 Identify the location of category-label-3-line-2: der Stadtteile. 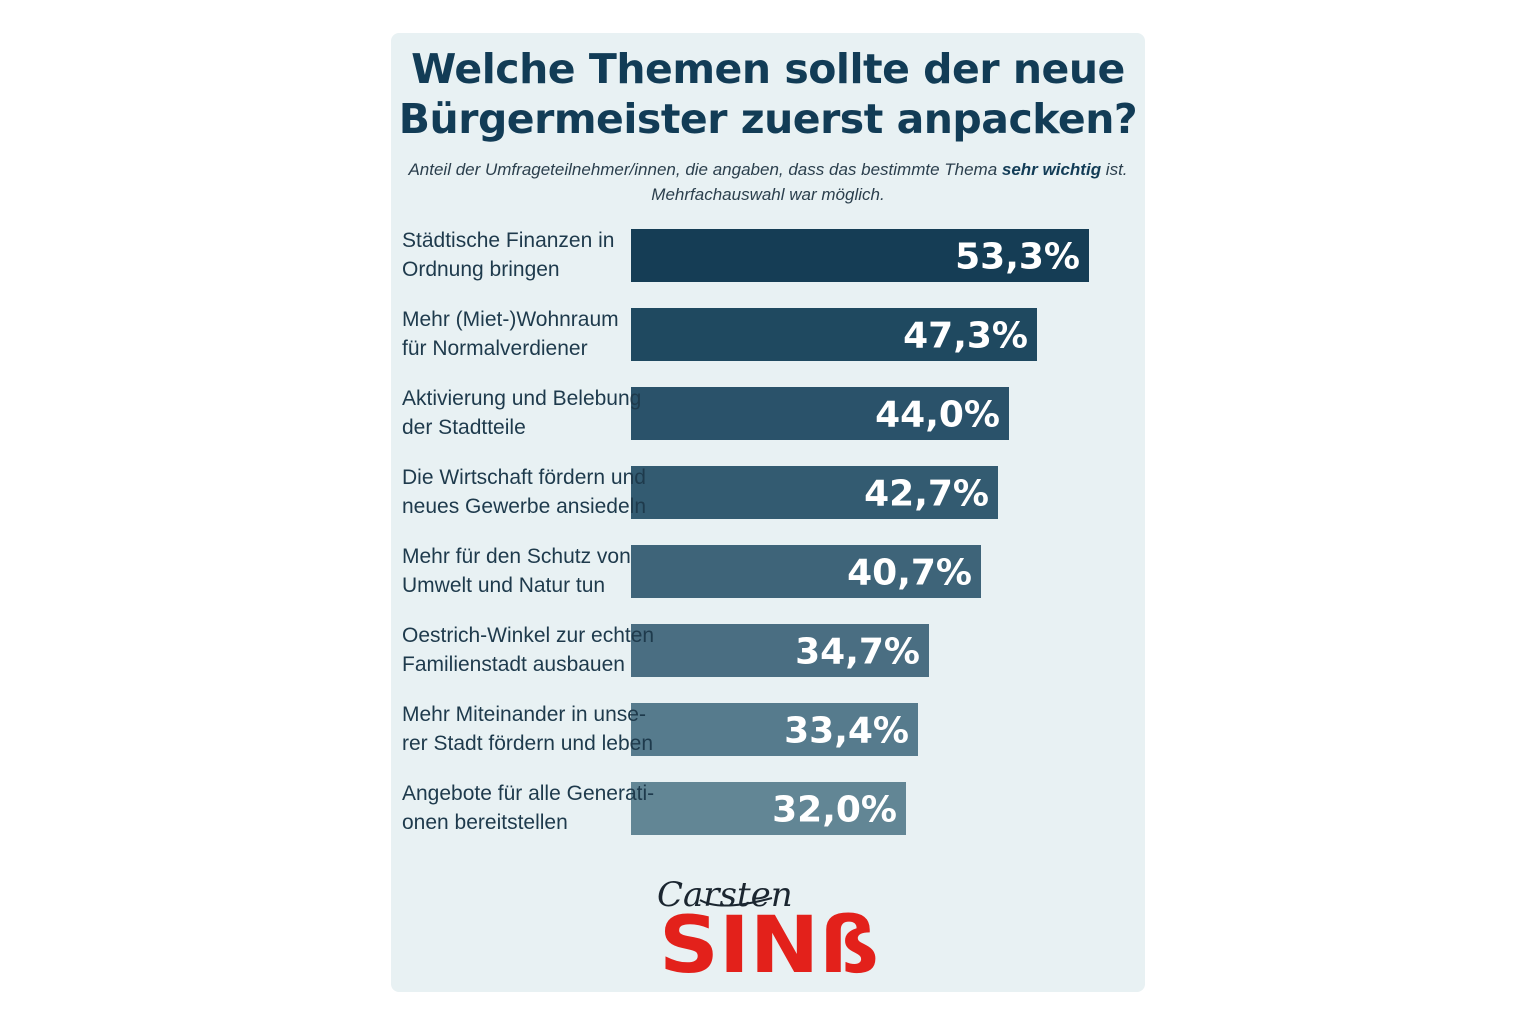
(464, 427).